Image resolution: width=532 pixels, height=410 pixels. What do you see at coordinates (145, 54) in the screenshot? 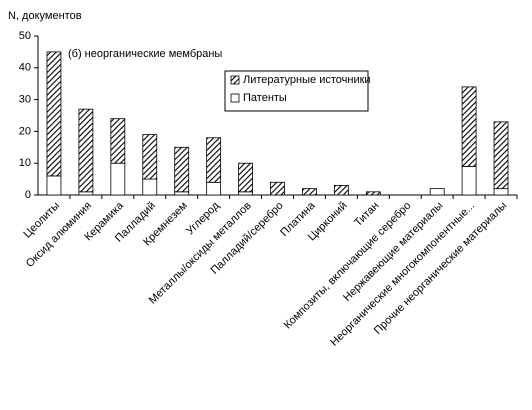
I see `annotation: (б) неорганические мембраны` at bounding box center [145, 54].